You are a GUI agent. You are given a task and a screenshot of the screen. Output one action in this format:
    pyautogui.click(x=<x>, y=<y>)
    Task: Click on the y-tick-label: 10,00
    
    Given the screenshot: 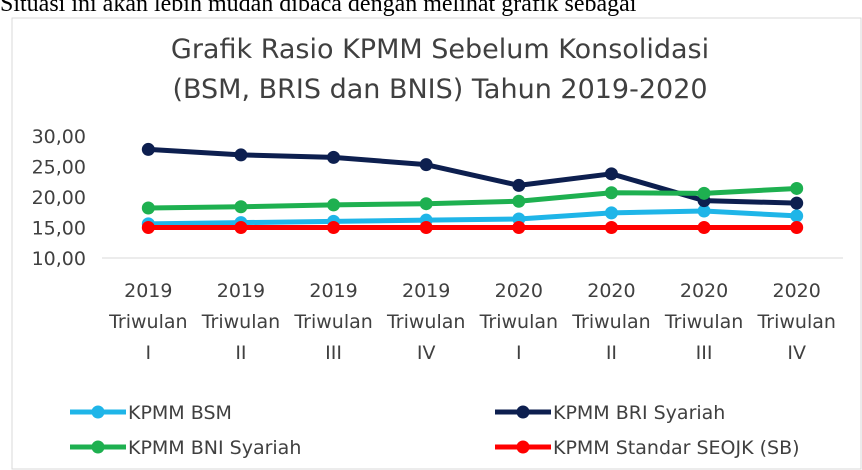 What is the action you would take?
    pyautogui.click(x=59, y=259)
    